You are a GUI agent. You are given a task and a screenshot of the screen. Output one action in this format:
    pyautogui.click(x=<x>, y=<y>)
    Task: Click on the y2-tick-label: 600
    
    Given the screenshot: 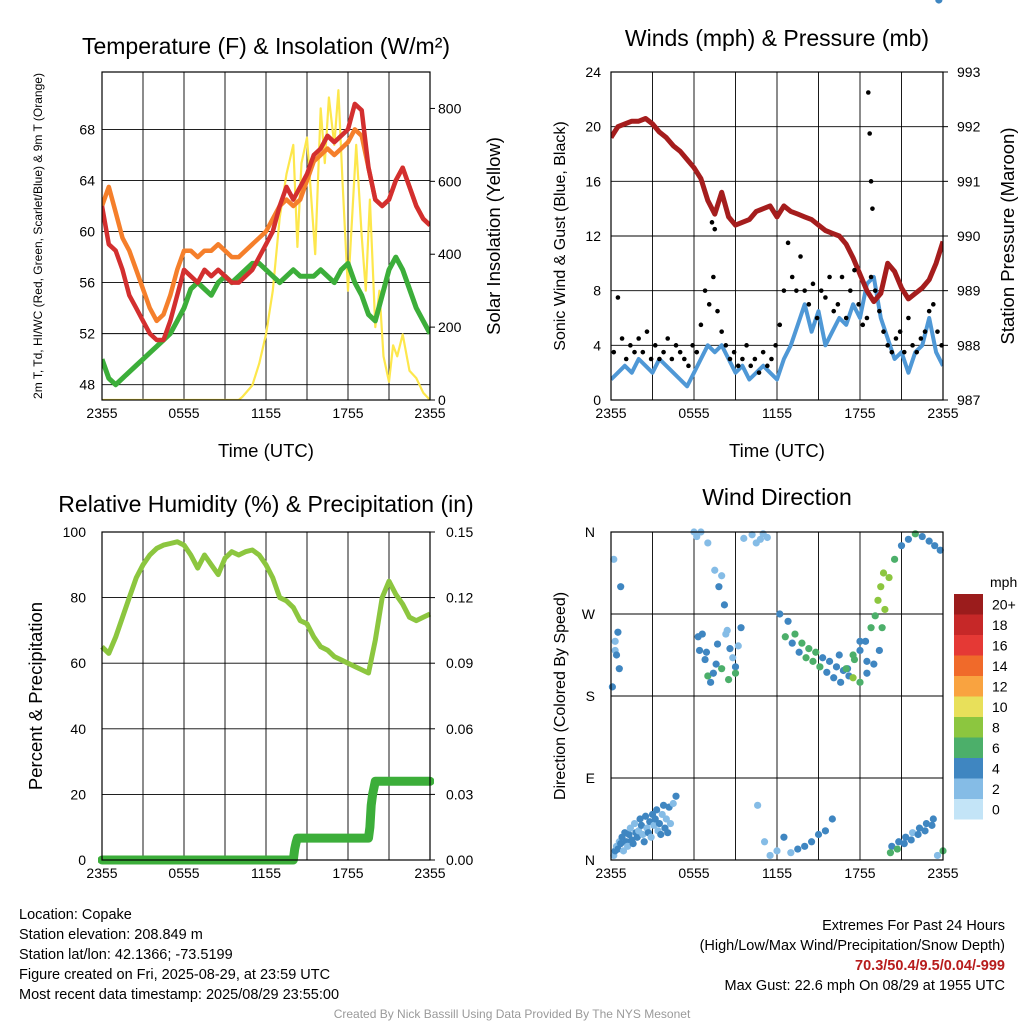 What is the action you would take?
    pyautogui.click(x=450, y=181)
    